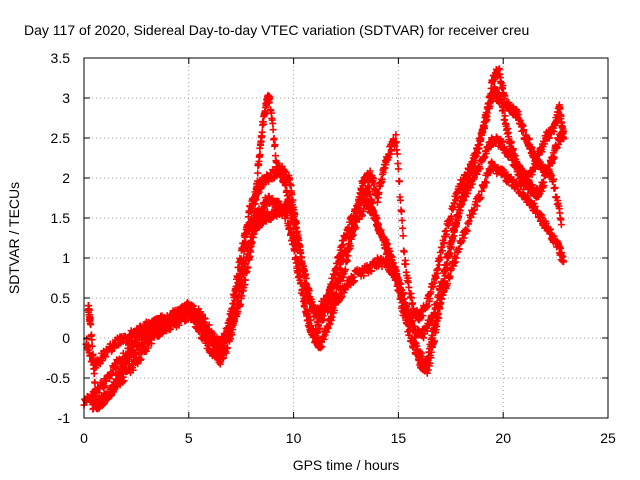  Describe the element at coordinates (84, 438) in the screenshot. I see `x-tick-label: 0` at that location.